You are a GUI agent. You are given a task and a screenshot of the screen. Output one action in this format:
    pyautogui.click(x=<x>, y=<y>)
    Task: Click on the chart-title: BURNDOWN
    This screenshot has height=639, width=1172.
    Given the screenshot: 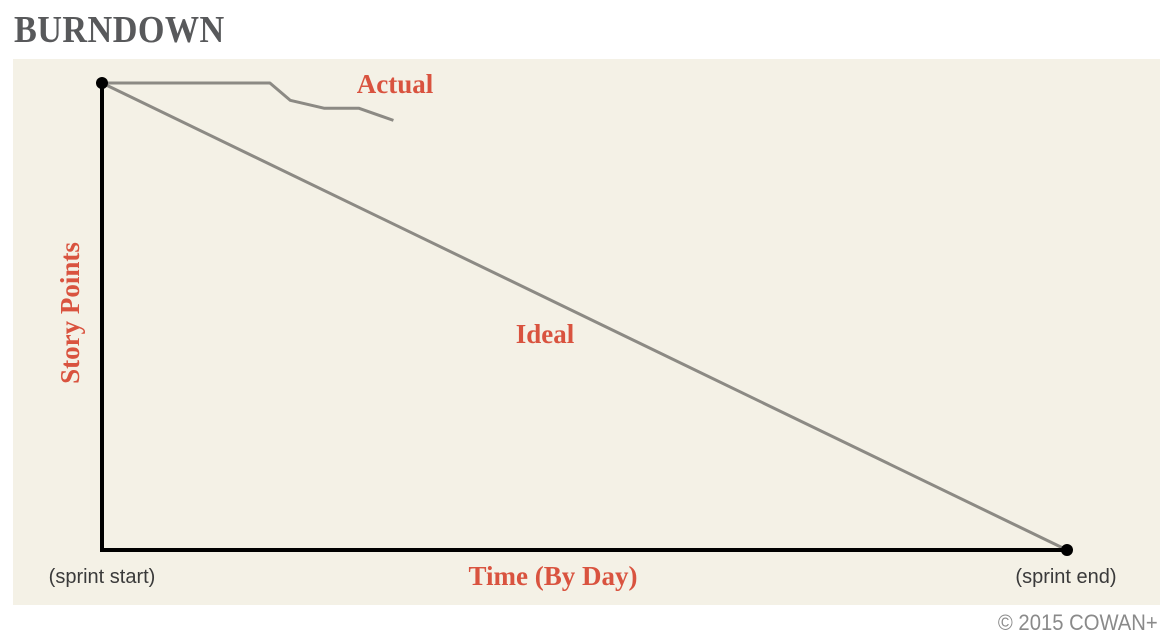 What is the action you would take?
    pyautogui.click(x=119, y=30)
    